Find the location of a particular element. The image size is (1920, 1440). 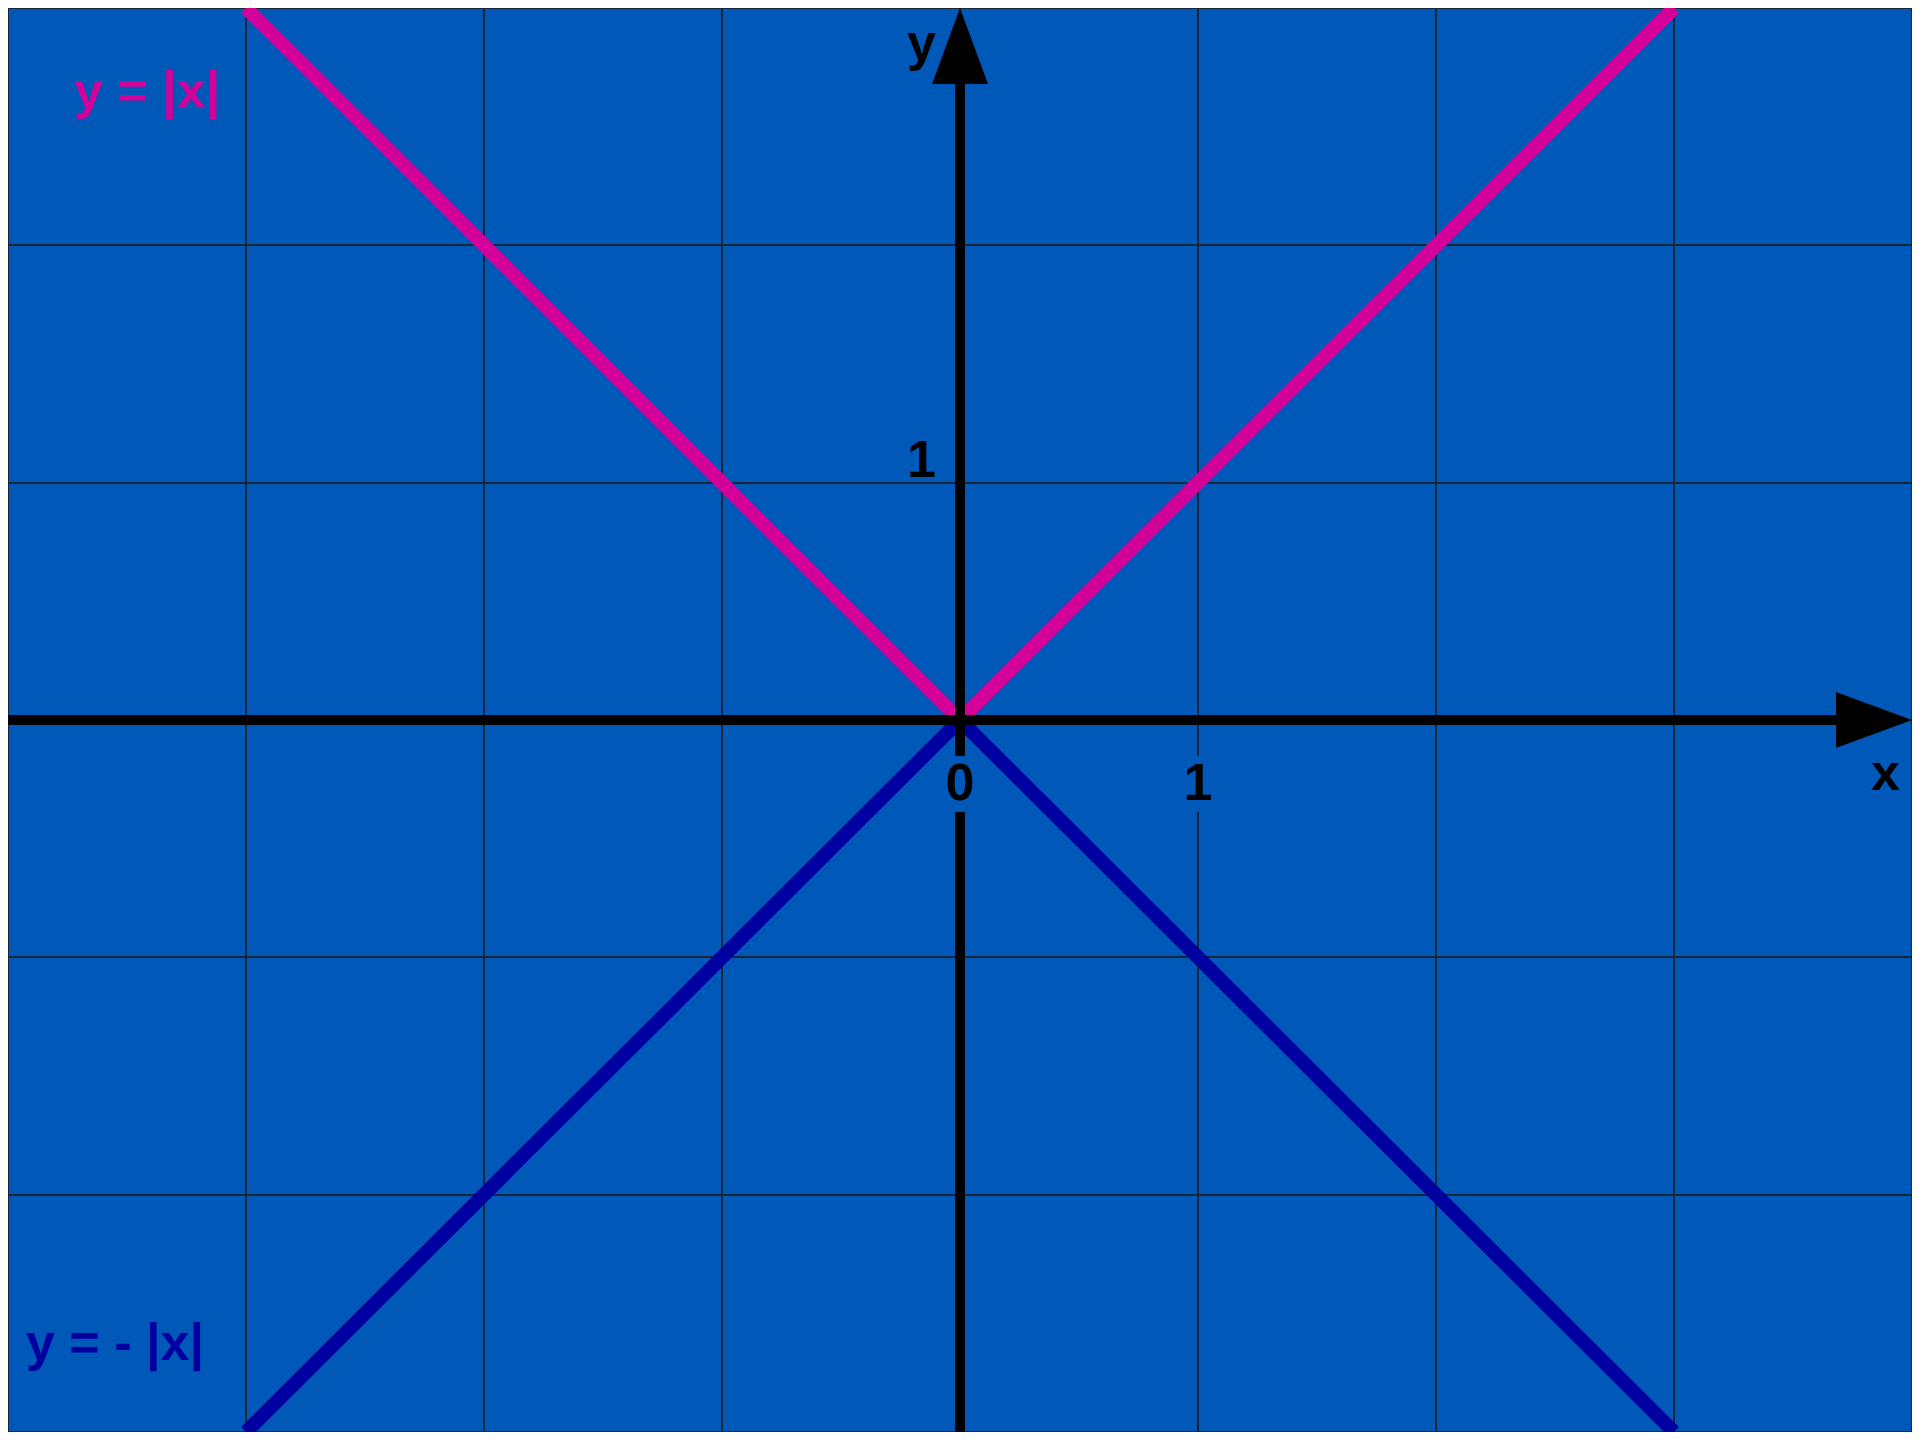

x-axis-title: x is located at coordinates (1886, 772).